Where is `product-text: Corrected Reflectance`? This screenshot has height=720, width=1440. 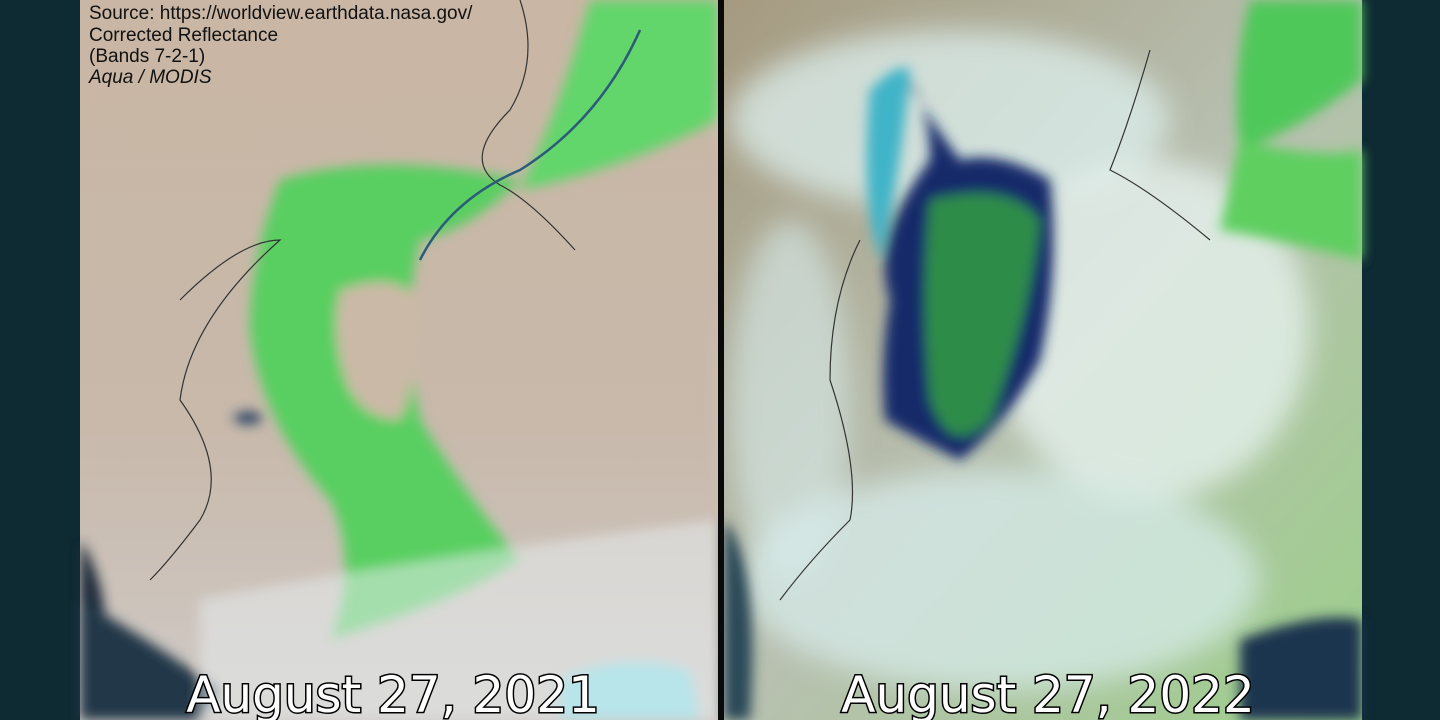 product-text: Corrected Reflectance is located at coordinates (183, 35).